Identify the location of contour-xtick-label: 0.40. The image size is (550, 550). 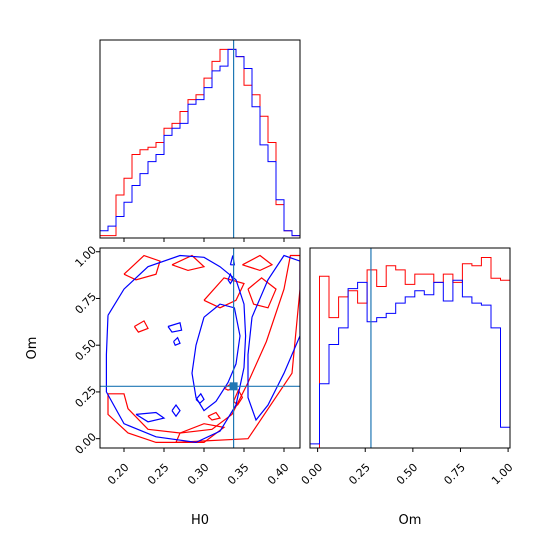
(278, 474).